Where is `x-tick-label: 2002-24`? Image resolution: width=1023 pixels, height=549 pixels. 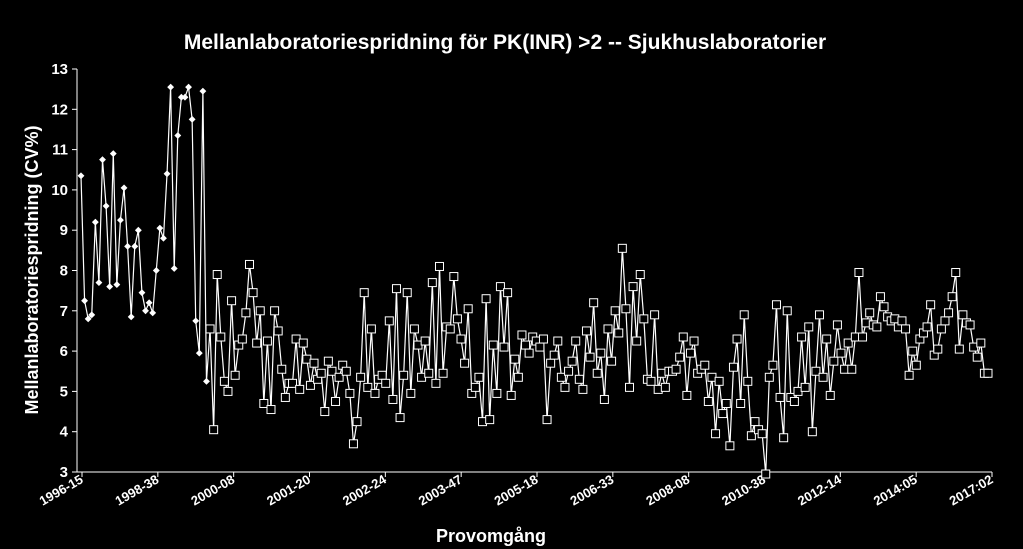
x-tick-label: 2002-24 is located at coordinates (364, 489).